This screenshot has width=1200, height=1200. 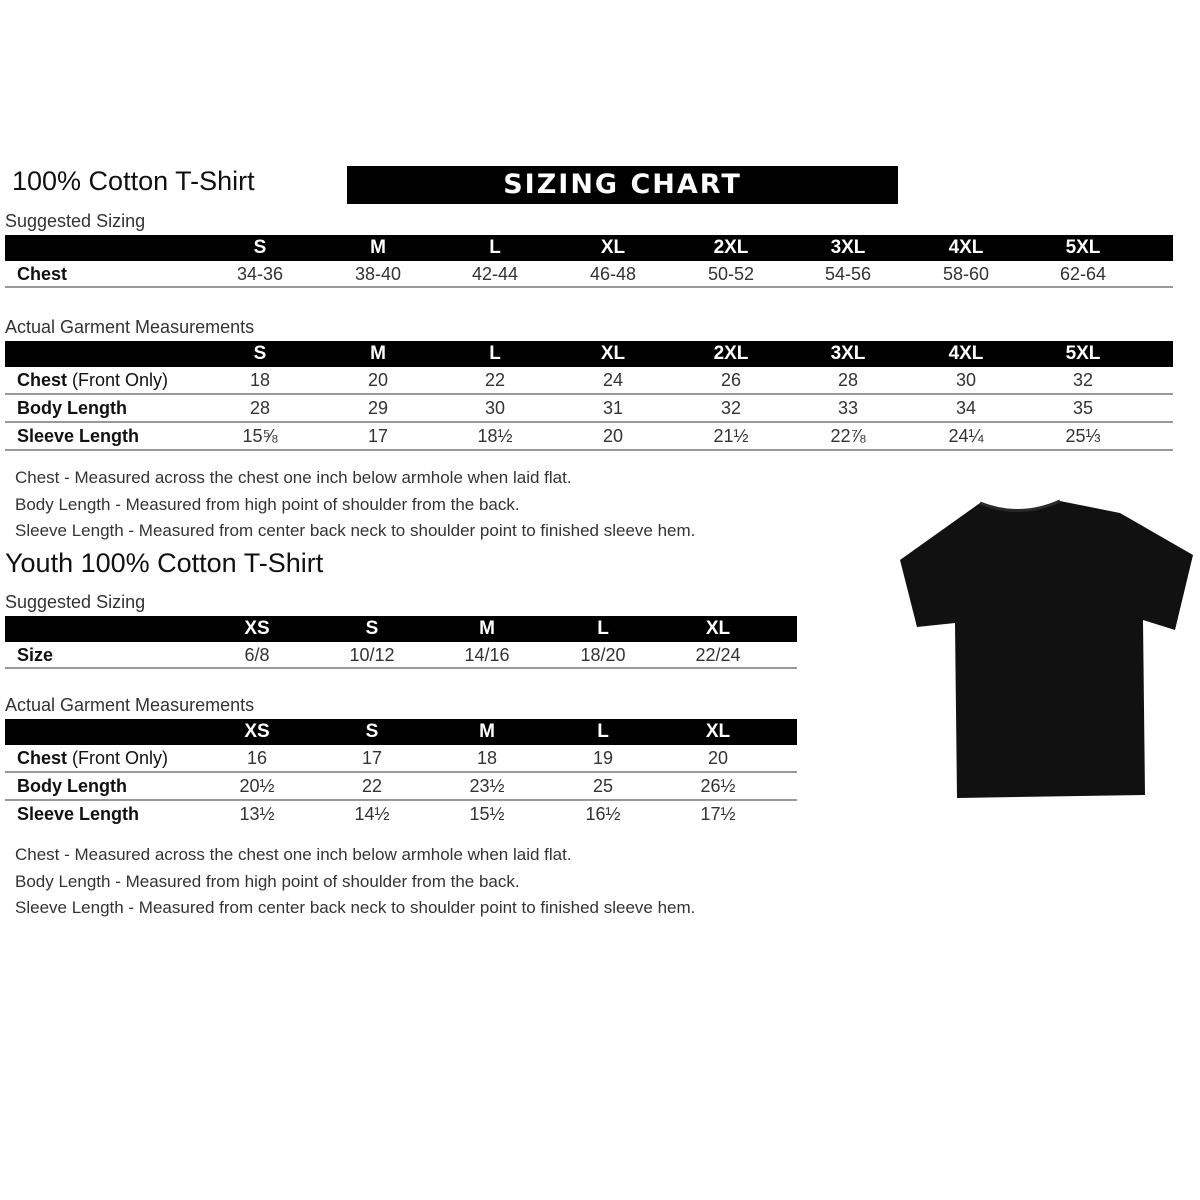 I want to click on table-cell: 17, so click(x=378, y=436).